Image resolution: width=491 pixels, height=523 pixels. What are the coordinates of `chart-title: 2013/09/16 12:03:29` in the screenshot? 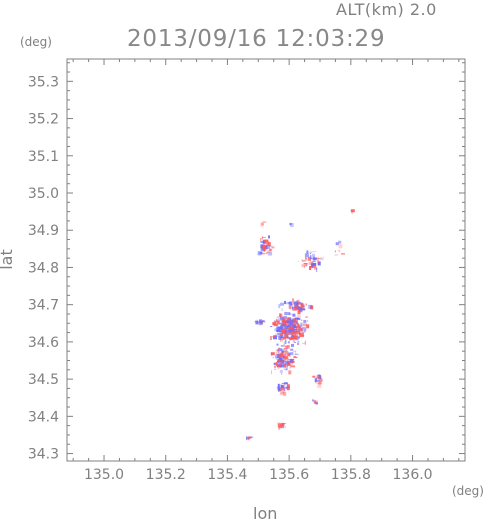 It's located at (256, 39).